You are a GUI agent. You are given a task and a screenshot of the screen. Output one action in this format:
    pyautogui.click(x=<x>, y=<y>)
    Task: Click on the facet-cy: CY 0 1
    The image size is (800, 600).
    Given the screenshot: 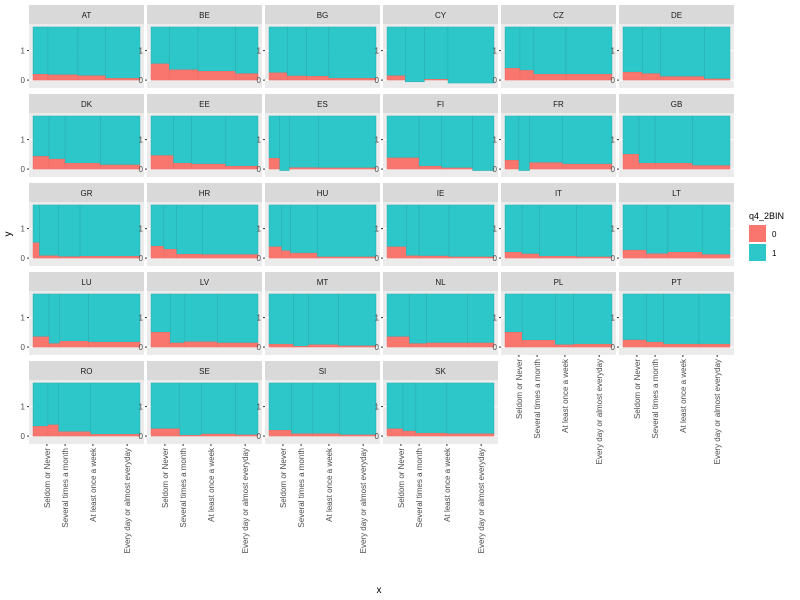 What is the action you would take?
    pyautogui.click(x=436, y=46)
    